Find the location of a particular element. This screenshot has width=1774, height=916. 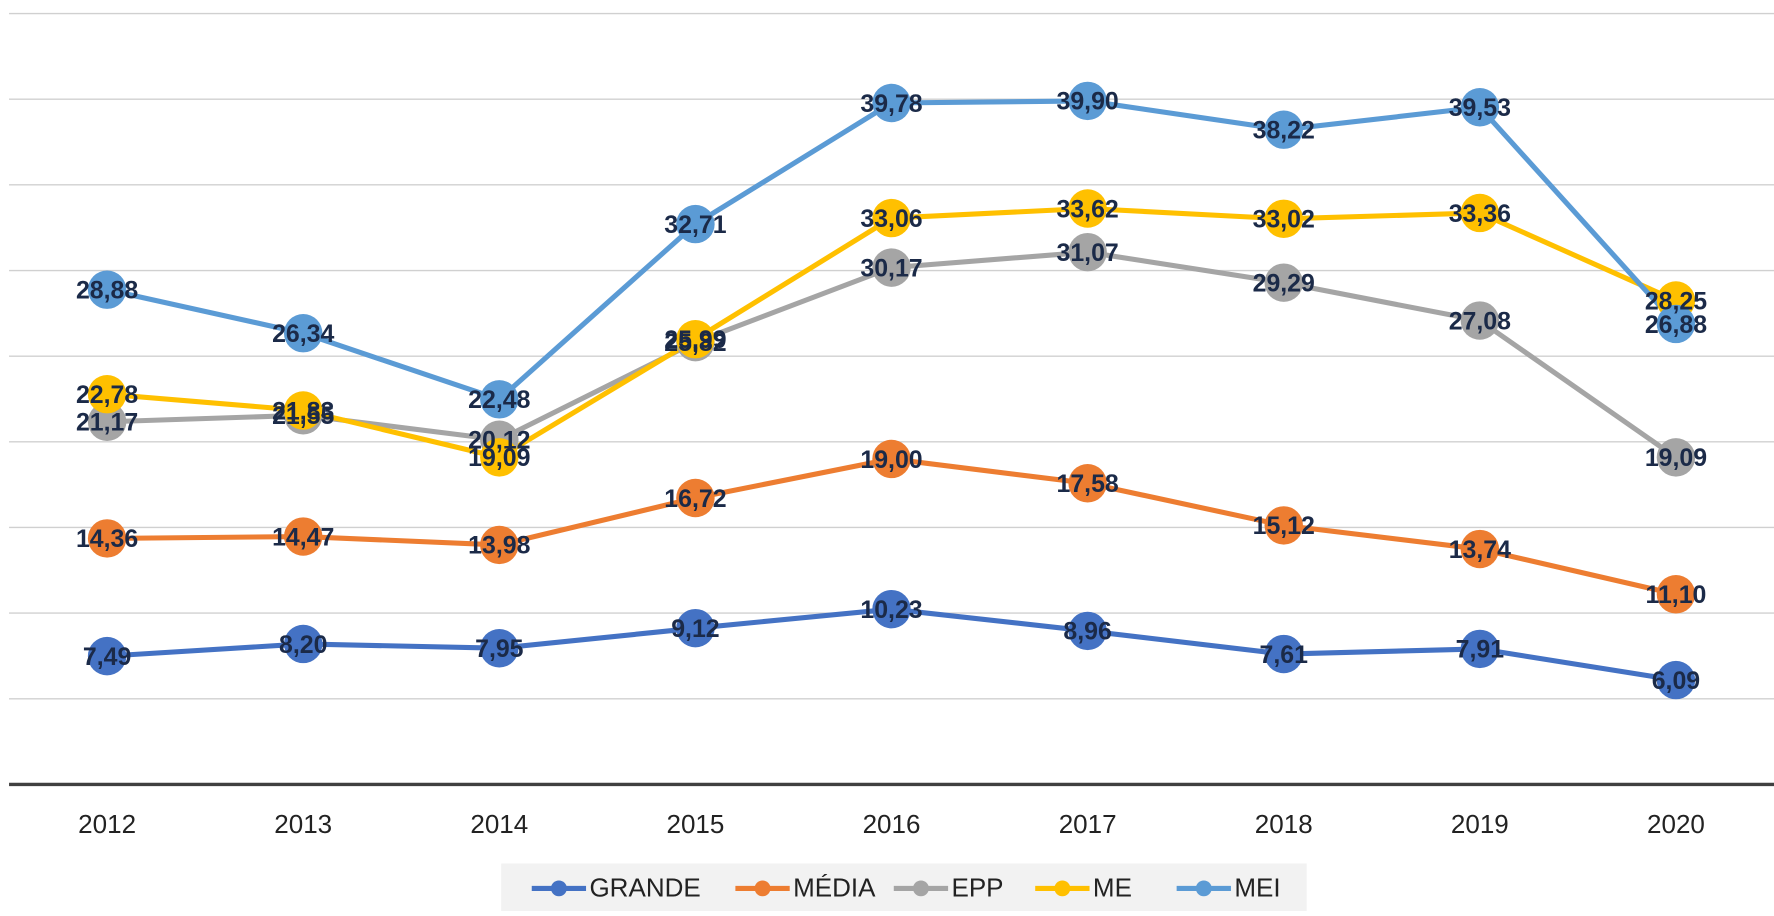

data-label: 25,82 is located at coordinates (695, 343).